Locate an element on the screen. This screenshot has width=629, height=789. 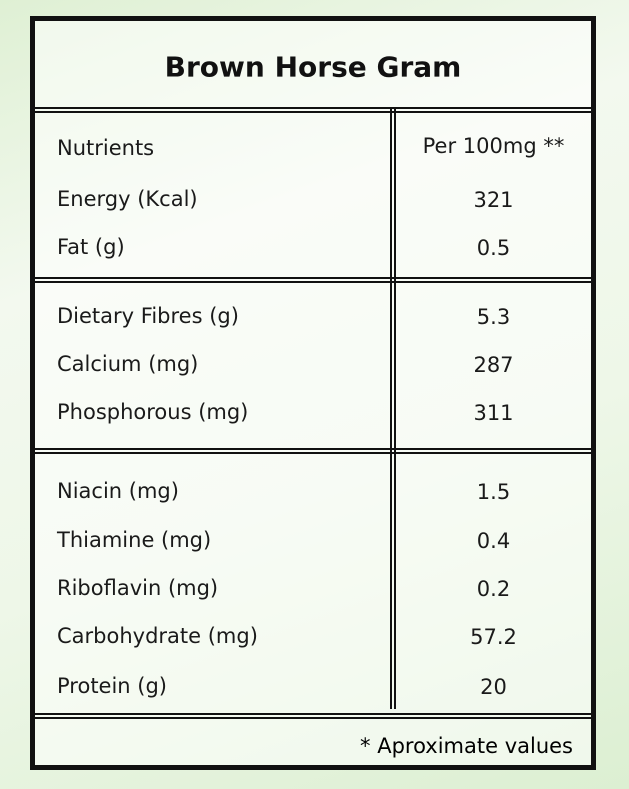
nutrient-value: 20 is located at coordinates (493, 687).